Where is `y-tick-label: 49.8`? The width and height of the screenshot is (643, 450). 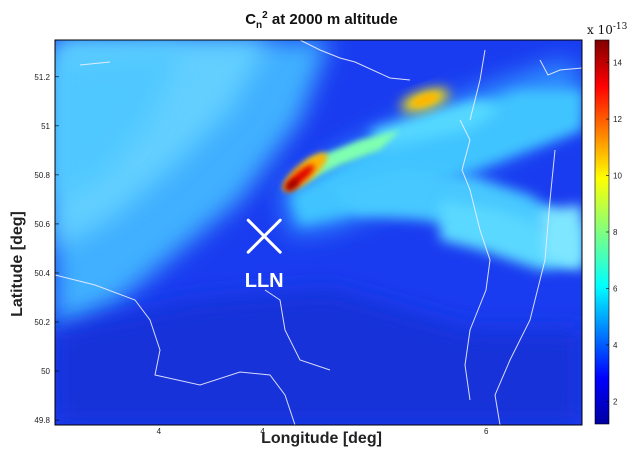 y-tick-label: 49.8 is located at coordinates (42, 420).